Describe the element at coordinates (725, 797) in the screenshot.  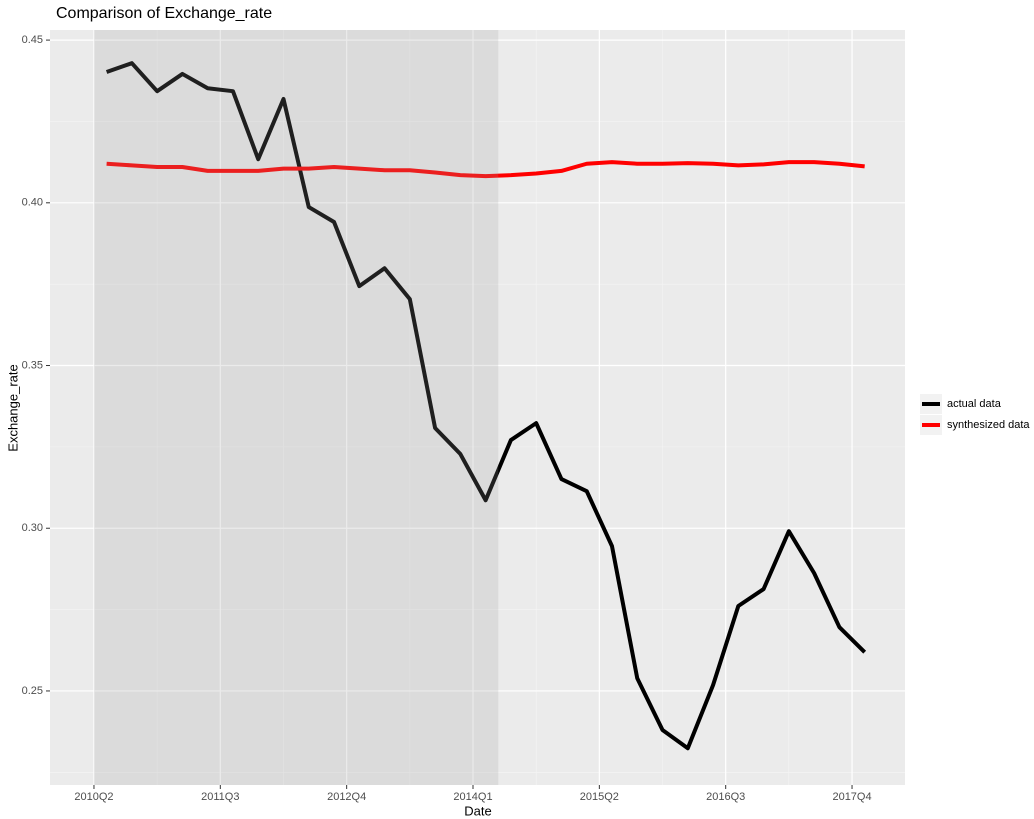
I see `x-tick-label: 2016Q3` at that location.